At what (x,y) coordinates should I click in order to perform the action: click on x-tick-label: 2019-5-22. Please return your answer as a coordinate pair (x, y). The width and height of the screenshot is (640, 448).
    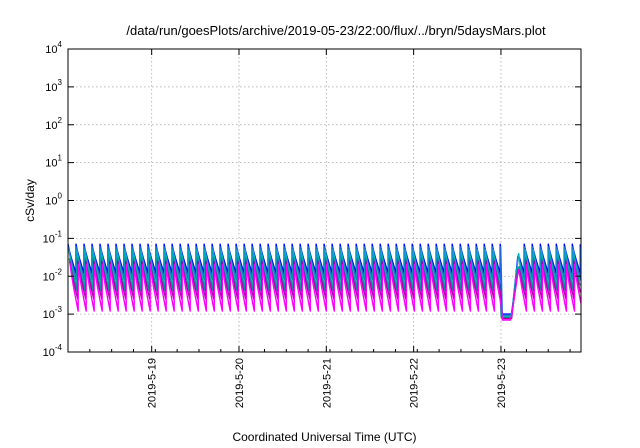
    Looking at the image, I should click on (415, 383).